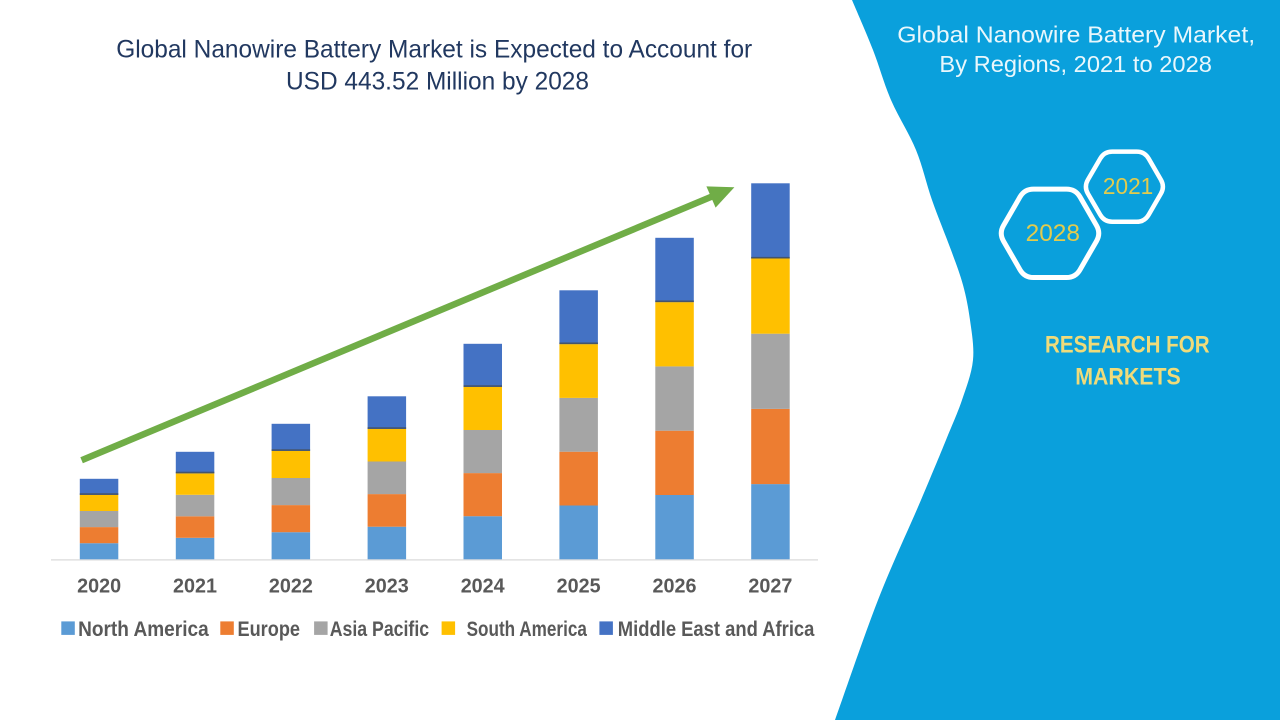 The image size is (1280, 720). What do you see at coordinates (675, 587) in the screenshot?
I see `svg-text: 2026` at bounding box center [675, 587].